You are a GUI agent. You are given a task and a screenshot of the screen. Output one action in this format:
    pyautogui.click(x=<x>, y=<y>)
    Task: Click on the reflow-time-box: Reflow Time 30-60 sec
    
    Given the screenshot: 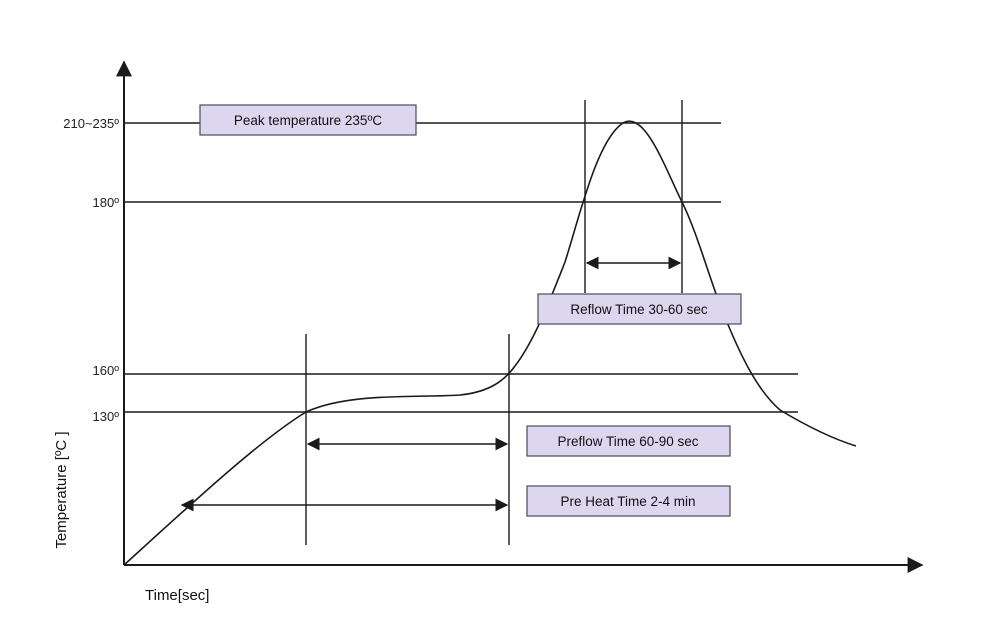 What is the action you would take?
    pyautogui.click(x=639, y=309)
    